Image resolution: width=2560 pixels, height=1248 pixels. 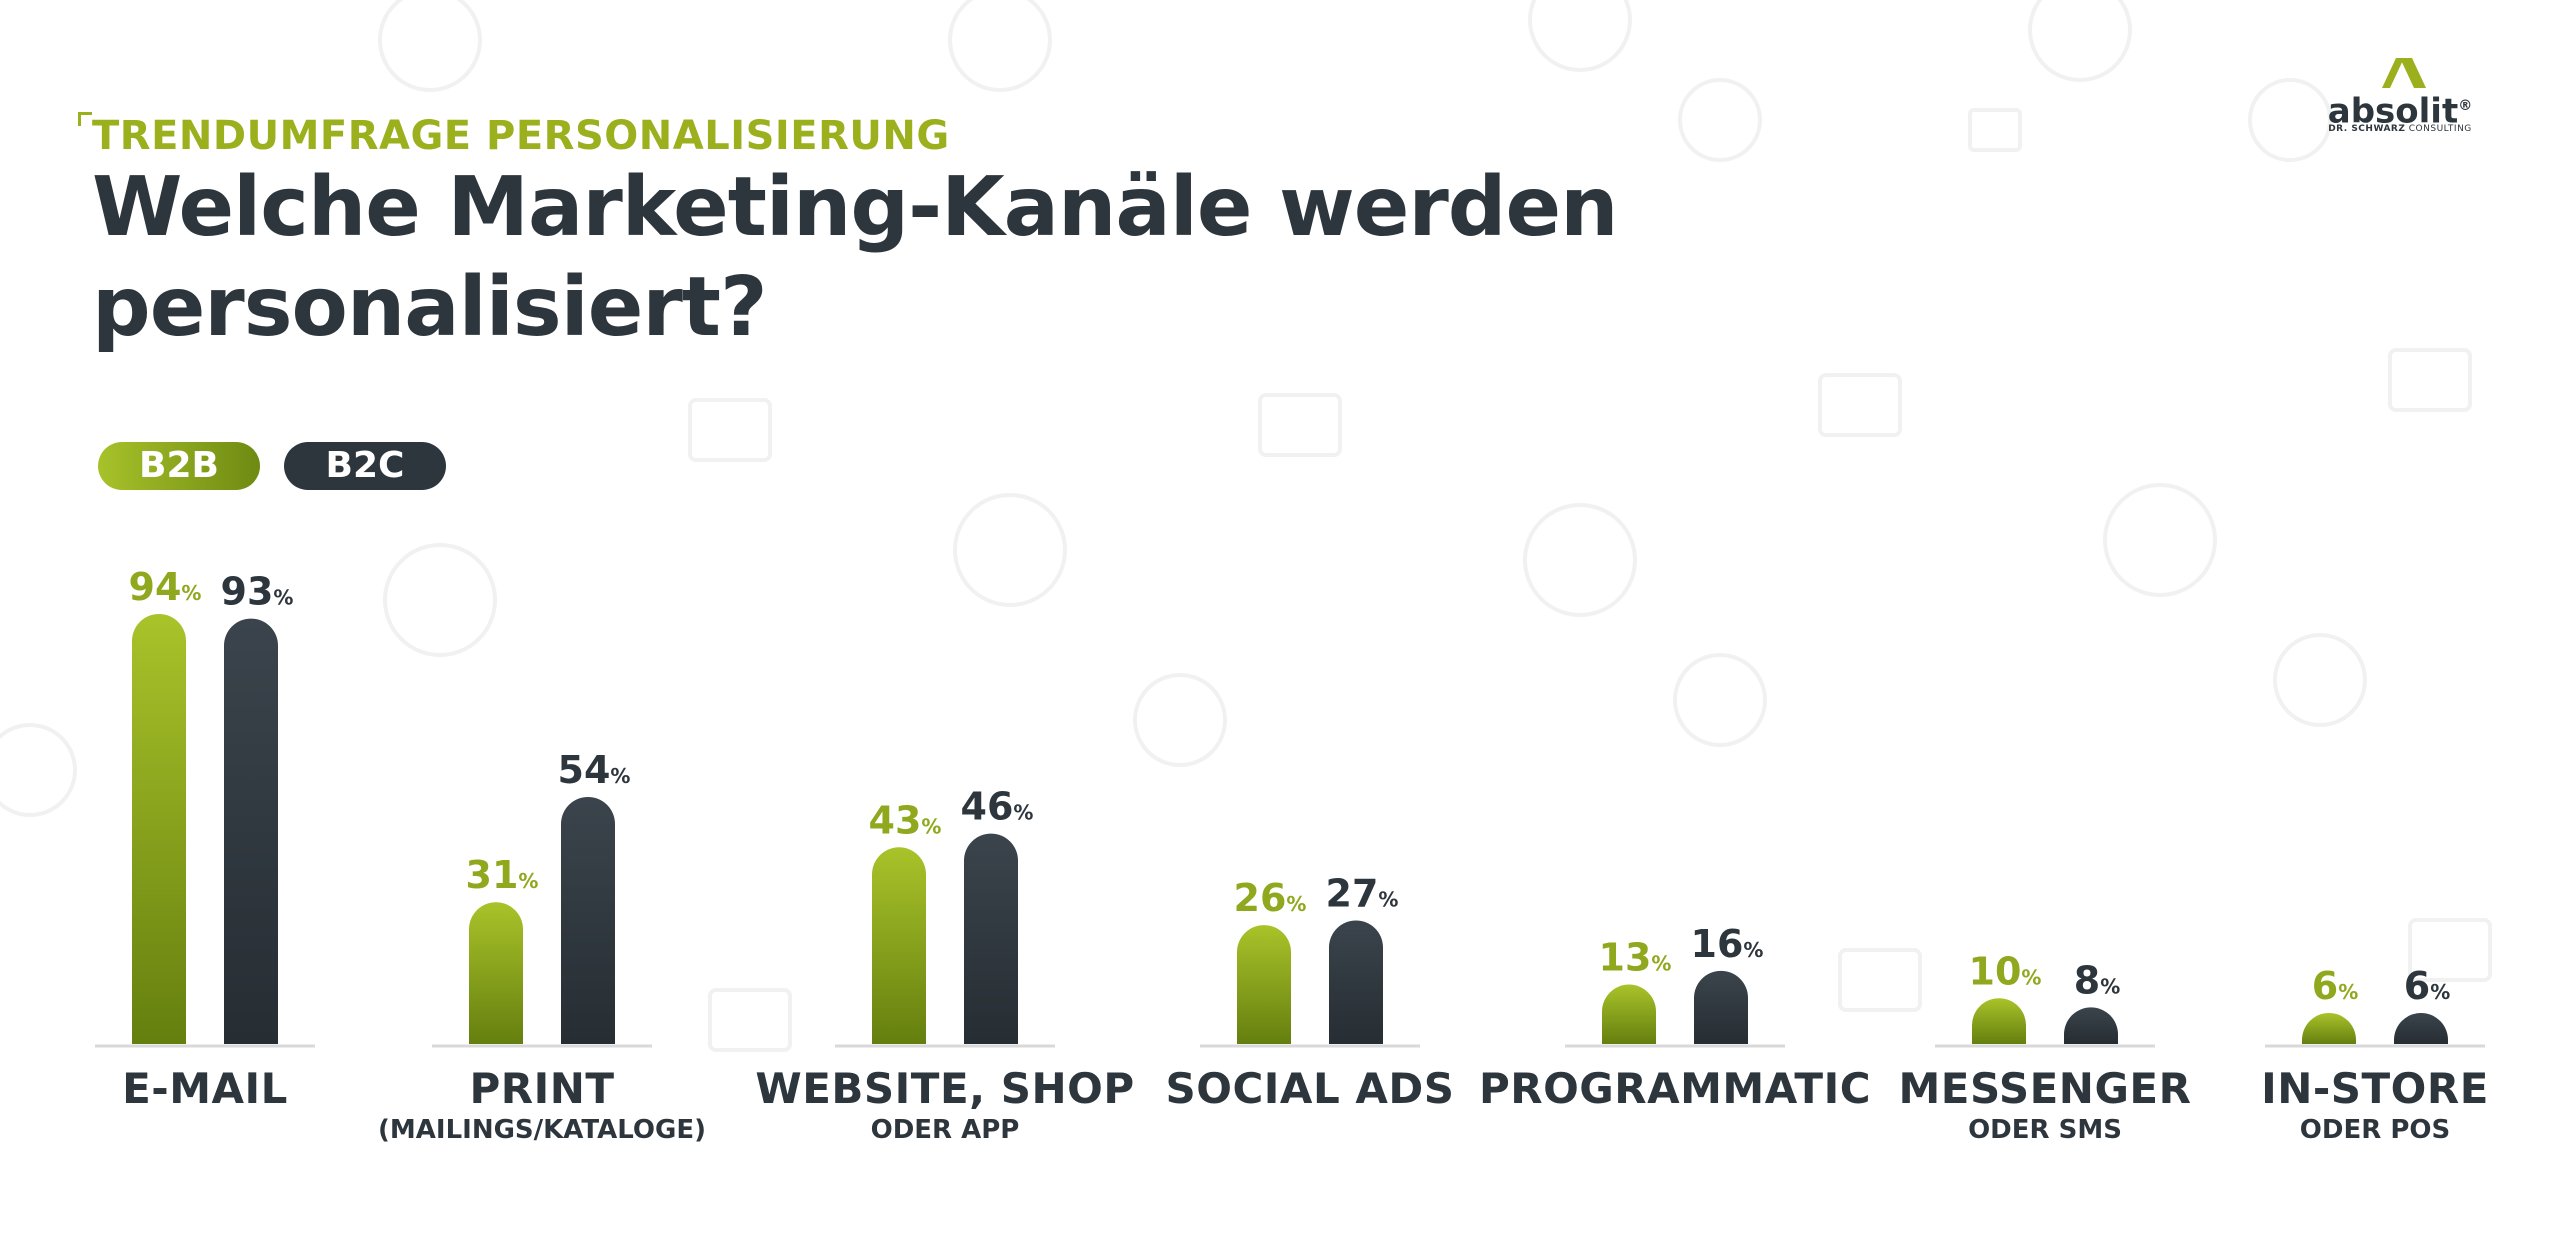 I want to click on category-label-2: WEBSITE, SHOP ODER APP, so click(x=945, y=1105).